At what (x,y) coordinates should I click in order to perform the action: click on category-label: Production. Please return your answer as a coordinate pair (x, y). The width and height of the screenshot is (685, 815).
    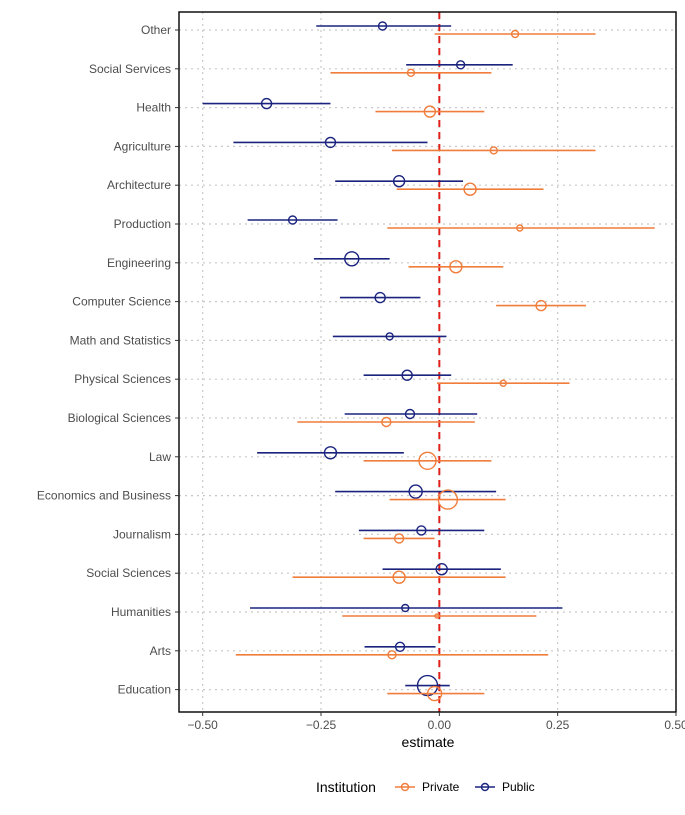
    Looking at the image, I should click on (142, 224).